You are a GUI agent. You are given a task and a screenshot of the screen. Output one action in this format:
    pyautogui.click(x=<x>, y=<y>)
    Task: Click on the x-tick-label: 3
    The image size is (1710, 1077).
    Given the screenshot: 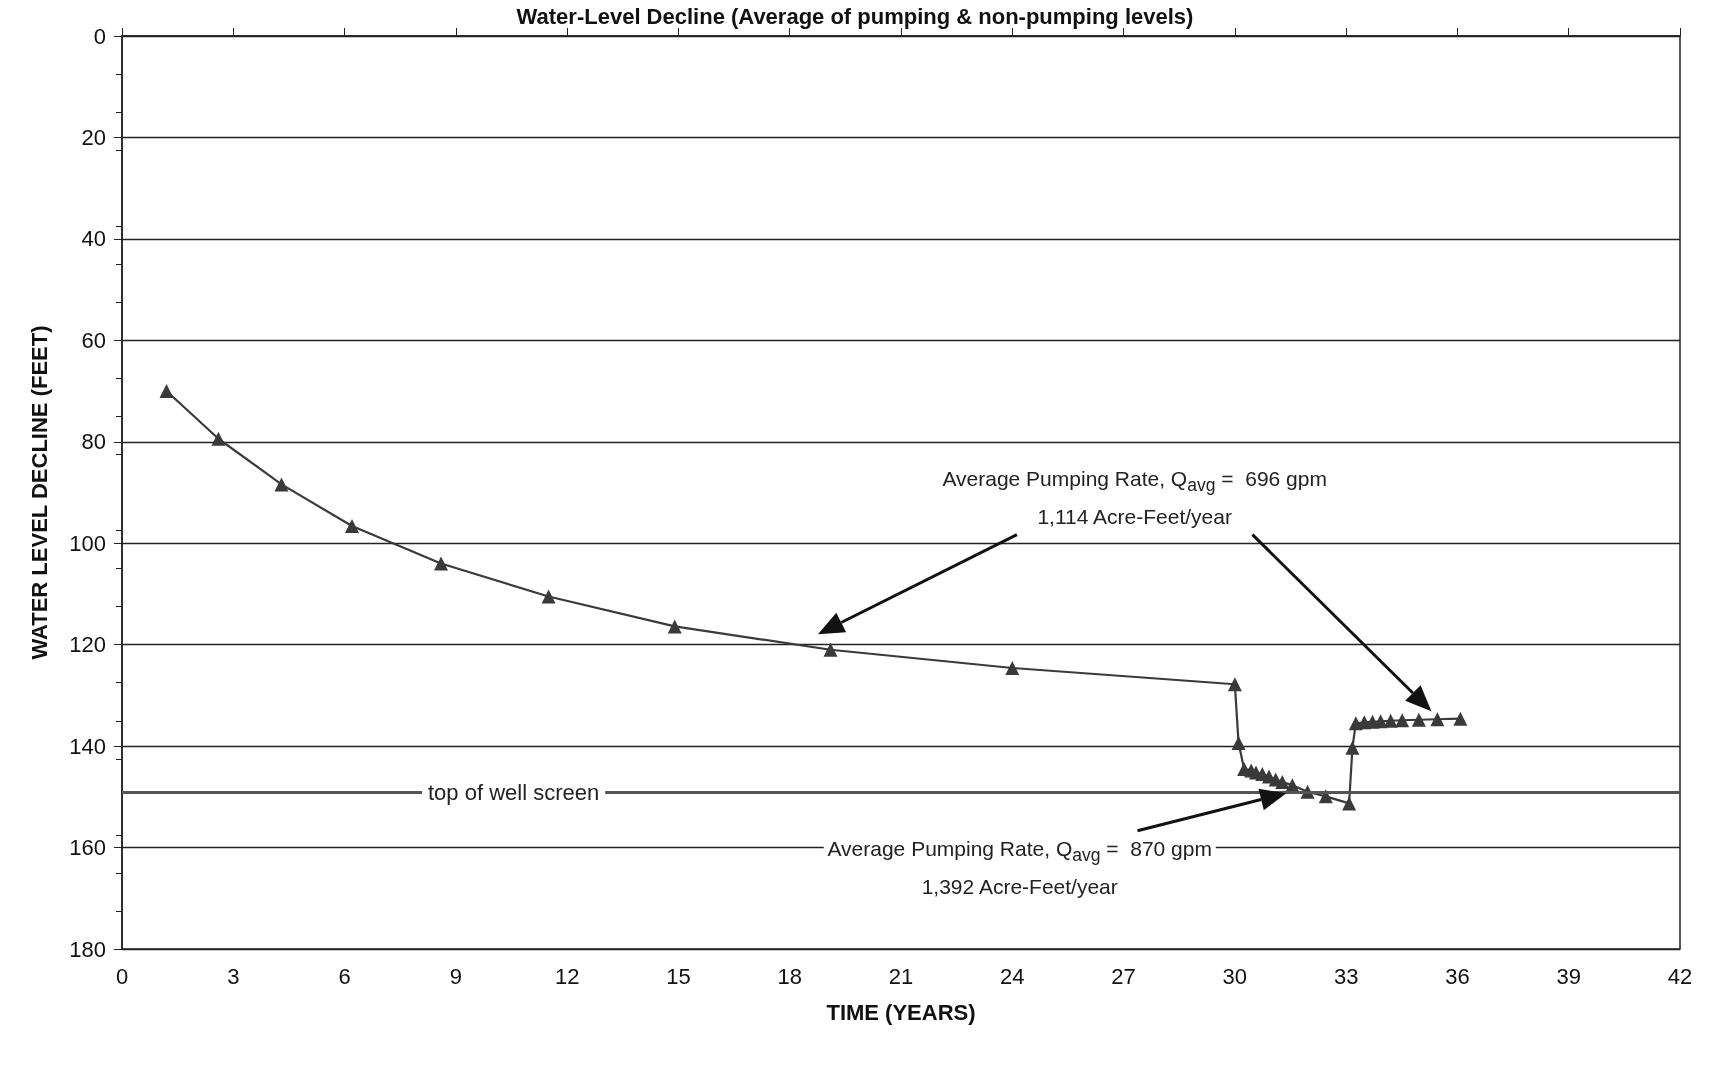 What is the action you would take?
    pyautogui.click(x=233, y=976)
    